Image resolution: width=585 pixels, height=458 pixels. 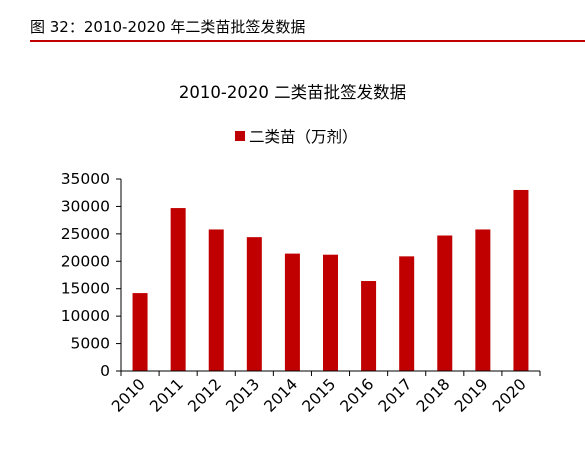 I want to click on bar-2012, so click(x=216, y=300).